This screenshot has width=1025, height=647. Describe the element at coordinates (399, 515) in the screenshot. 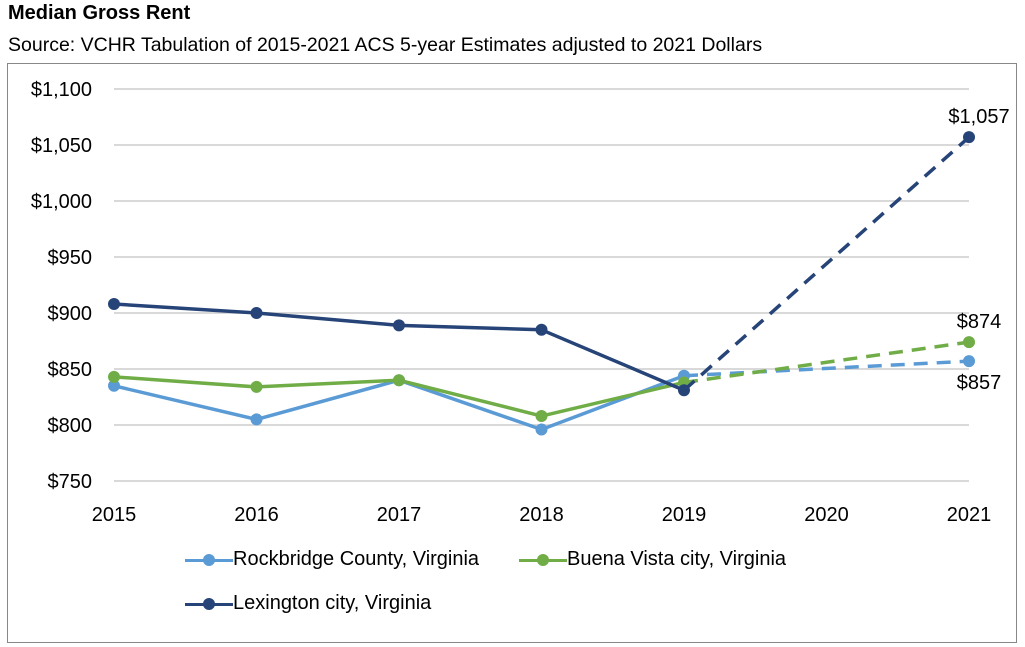

I see `x-tick-label: 2017` at that location.